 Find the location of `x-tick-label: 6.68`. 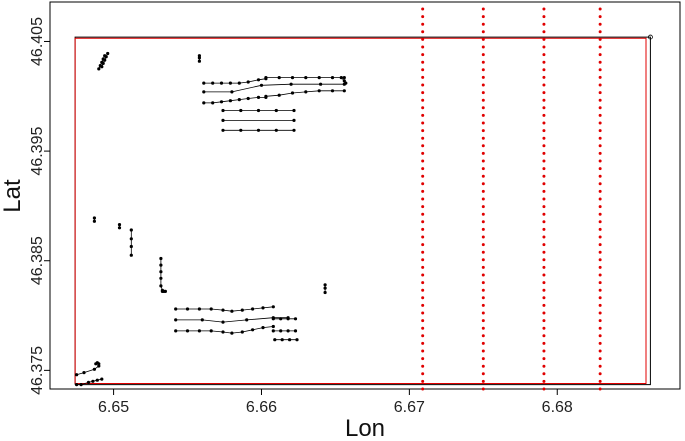

x-tick-label: 6.68 is located at coordinates (557, 407).